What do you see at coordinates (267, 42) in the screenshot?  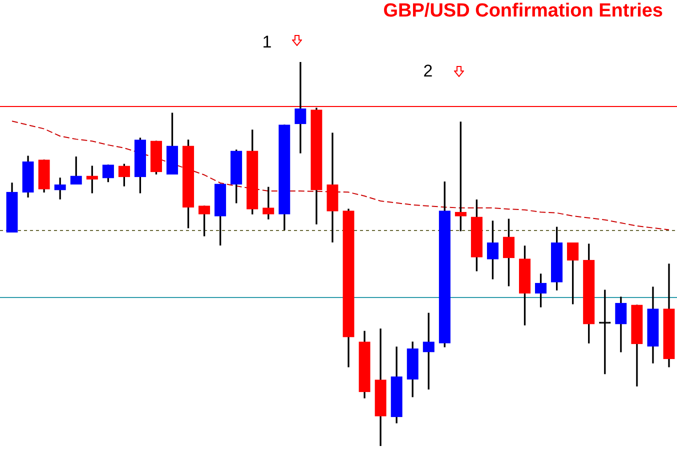 I see `text: 1` at bounding box center [267, 42].